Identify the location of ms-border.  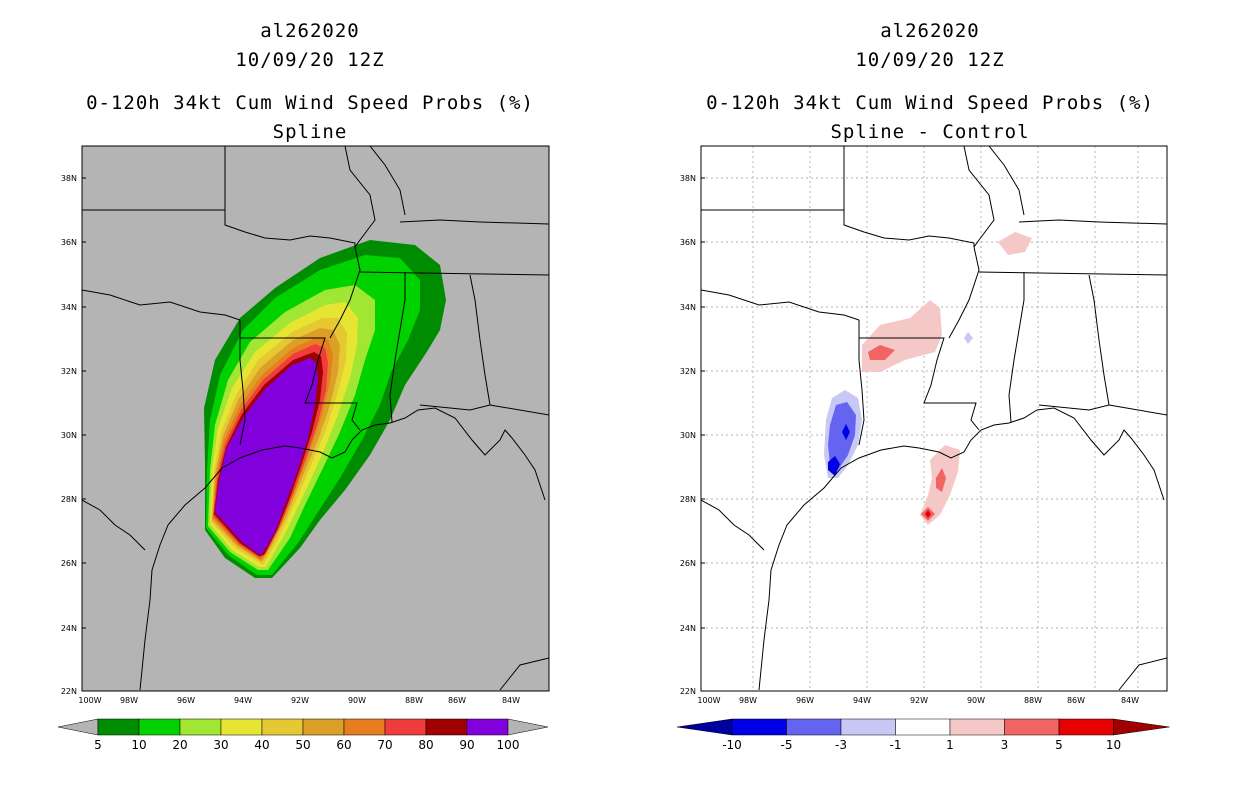
(964, 292).